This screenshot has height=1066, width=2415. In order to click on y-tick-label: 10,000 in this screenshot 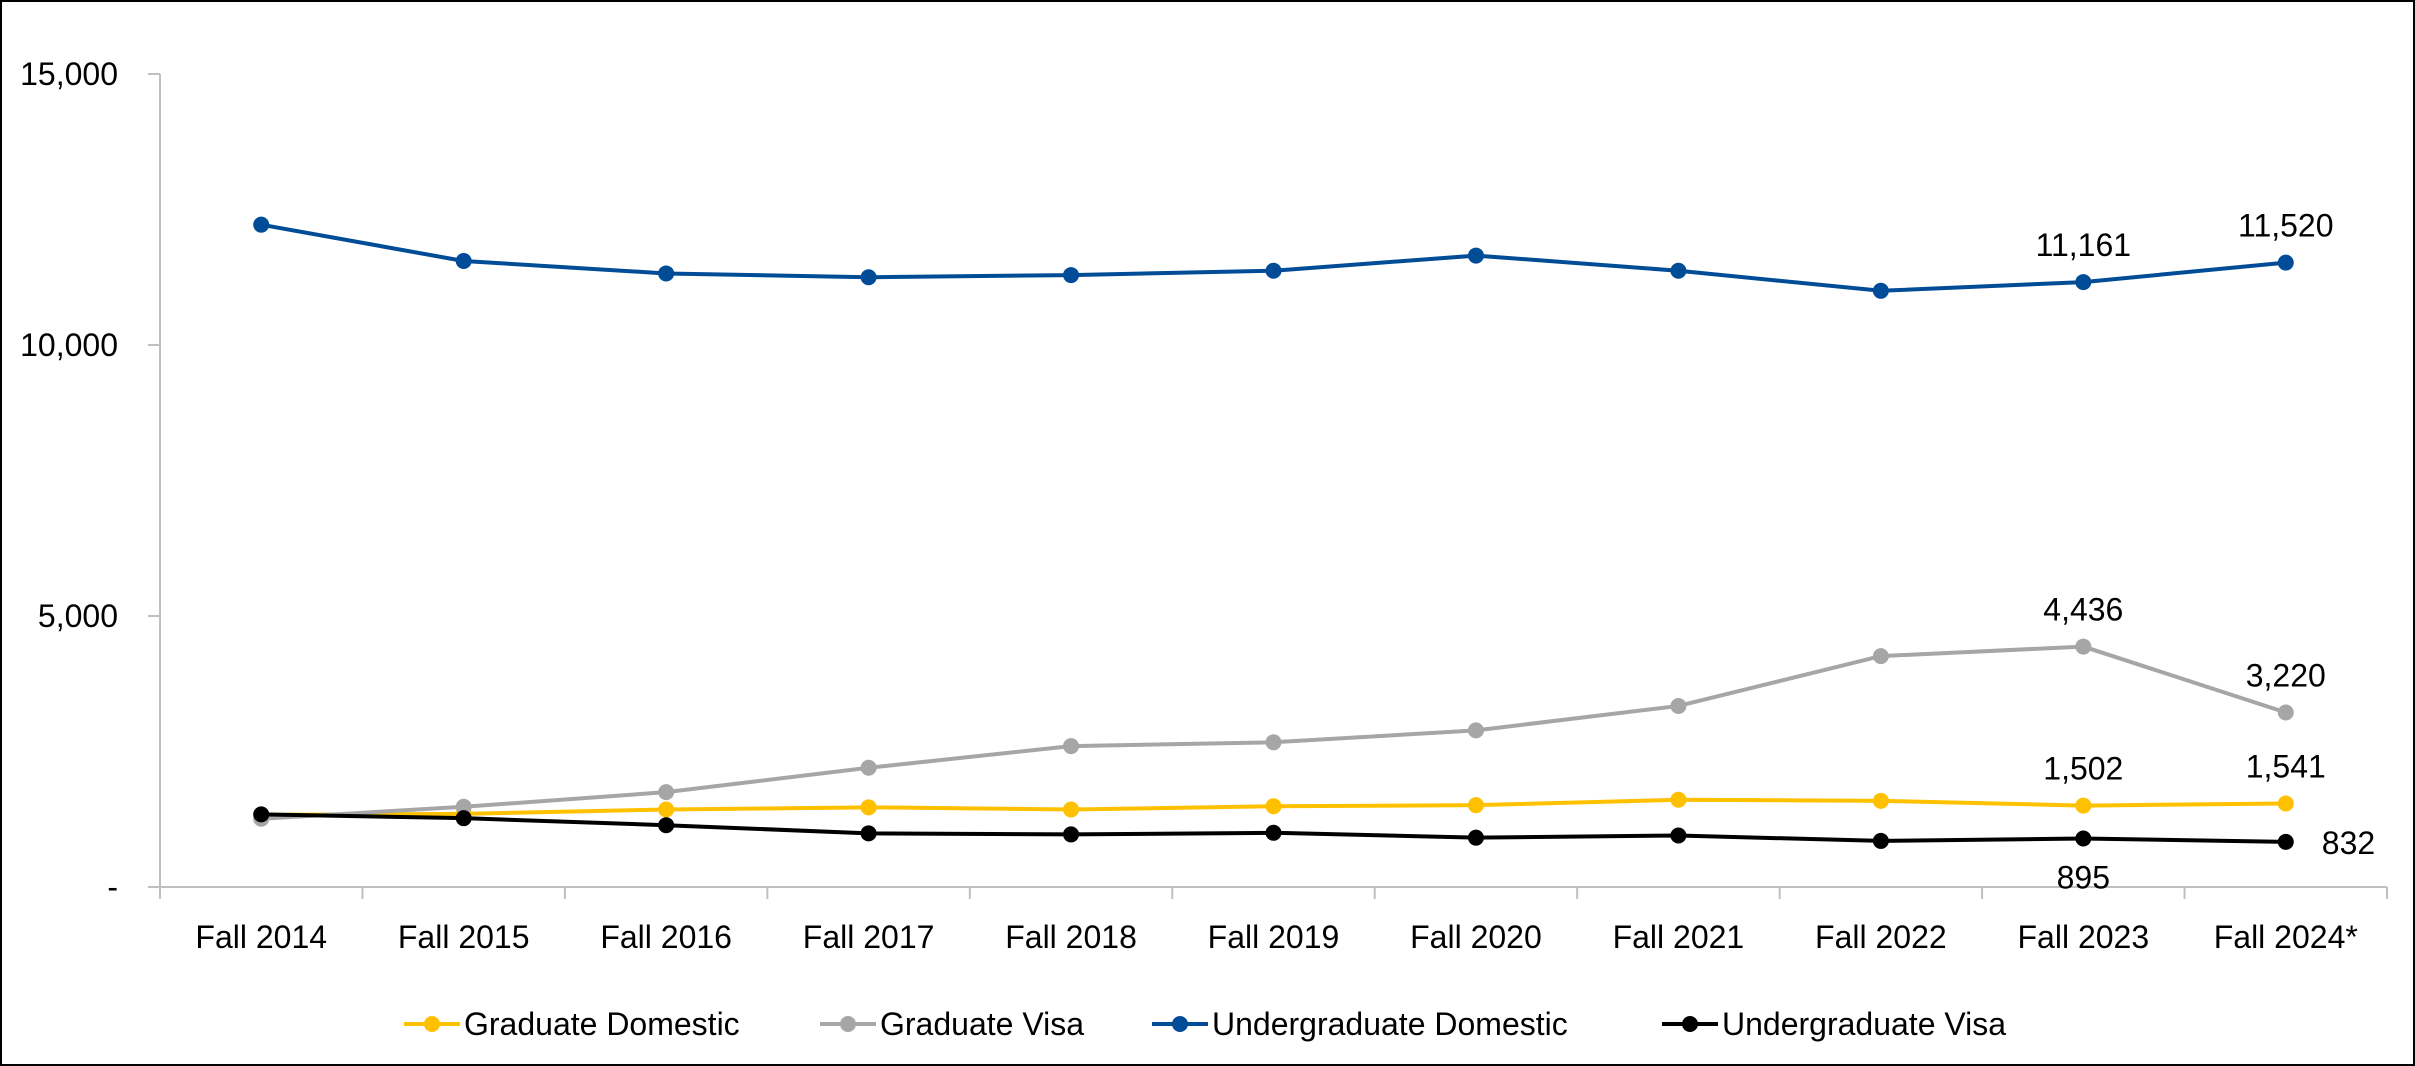, I will do `click(69, 345)`.